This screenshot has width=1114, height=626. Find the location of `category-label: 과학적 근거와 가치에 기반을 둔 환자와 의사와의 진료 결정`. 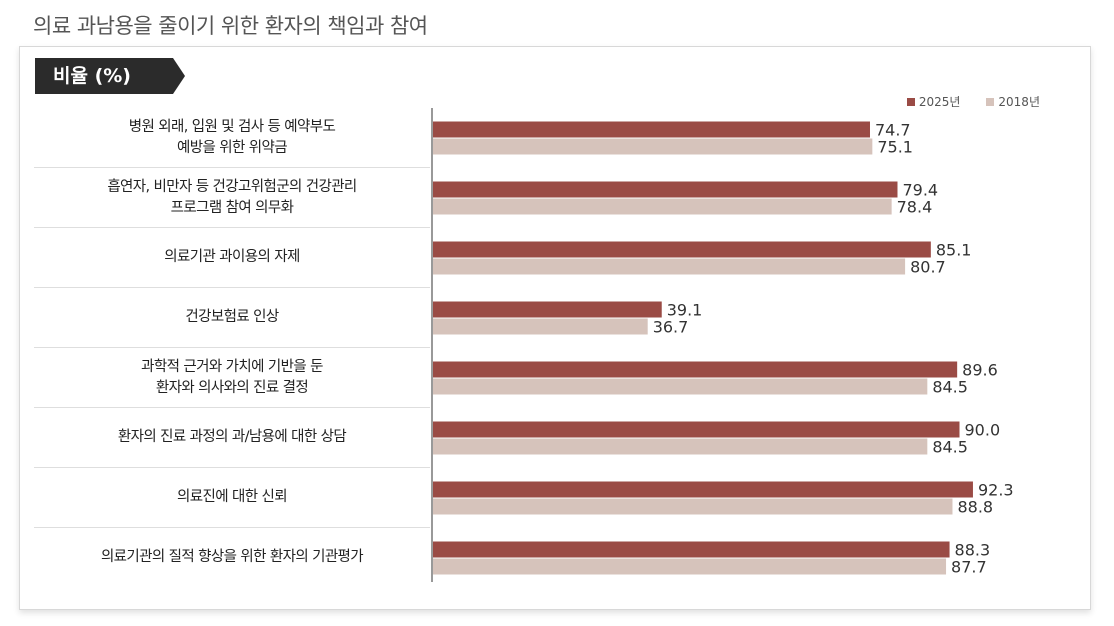

category-label: 과학적 근거와 가치에 기반을 둔 환자와 의사와의 진료 결정 is located at coordinates (232, 377).